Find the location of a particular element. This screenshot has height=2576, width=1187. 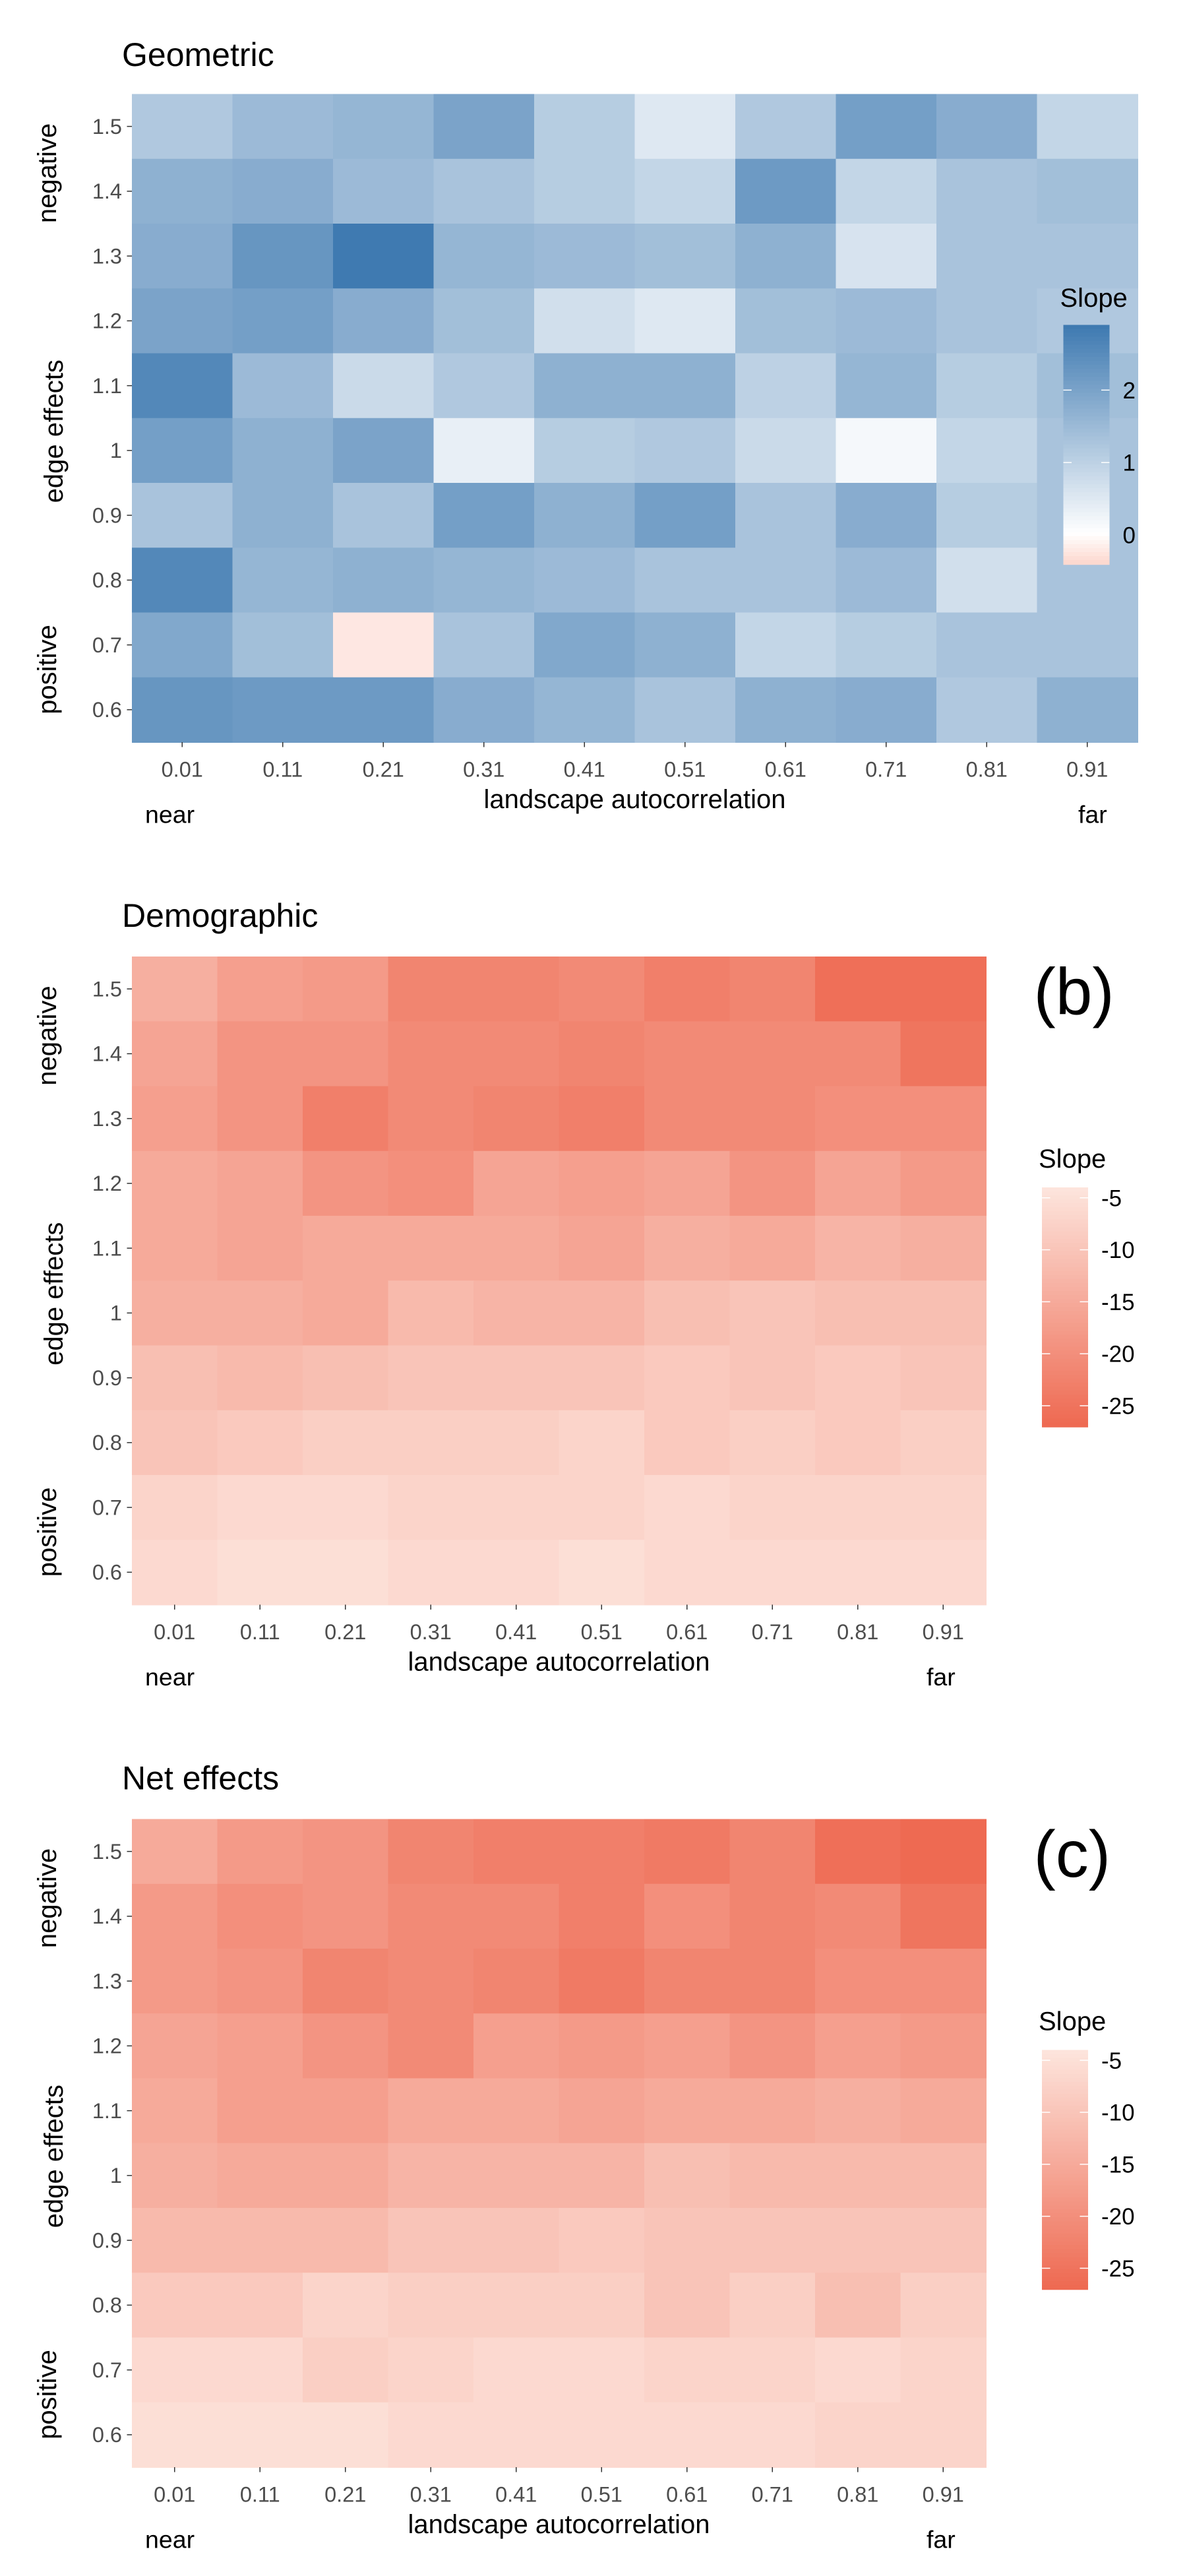

y-tick-label: 1.1 is located at coordinates (107, 386).